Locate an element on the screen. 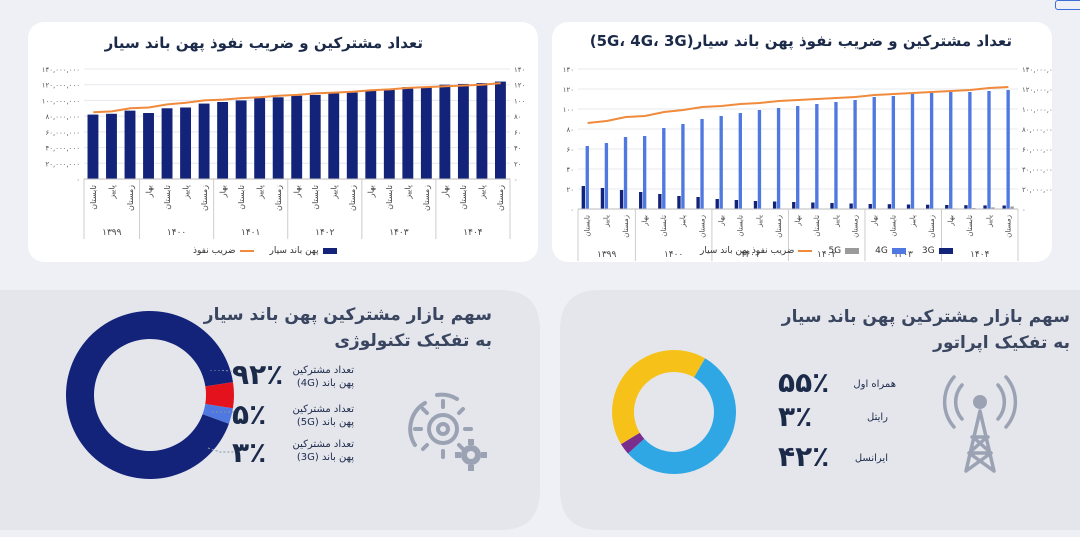 The height and width of the screenshot is (537, 1080). tech-5g-label: تعداد مشترکین پهن باند (5G) is located at coordinates (323, 416).